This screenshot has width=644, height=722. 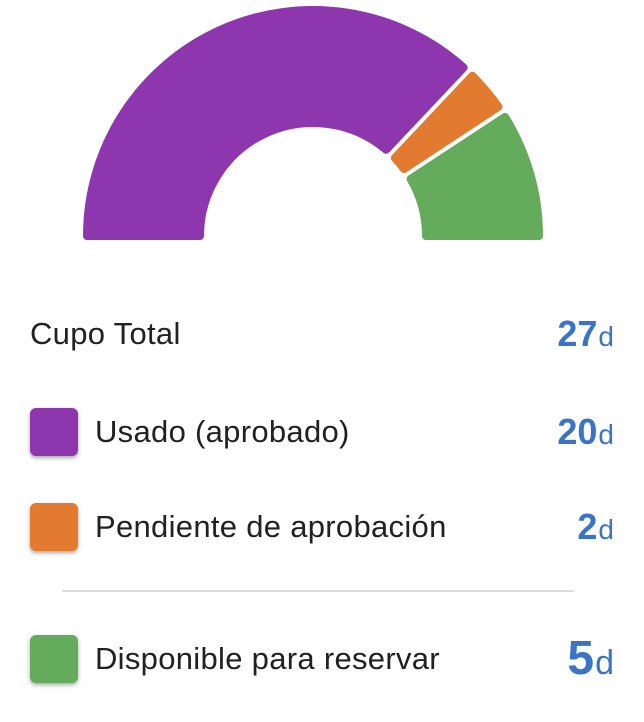 I want to click on pending-color-swatch, so click(x=54, y=527).